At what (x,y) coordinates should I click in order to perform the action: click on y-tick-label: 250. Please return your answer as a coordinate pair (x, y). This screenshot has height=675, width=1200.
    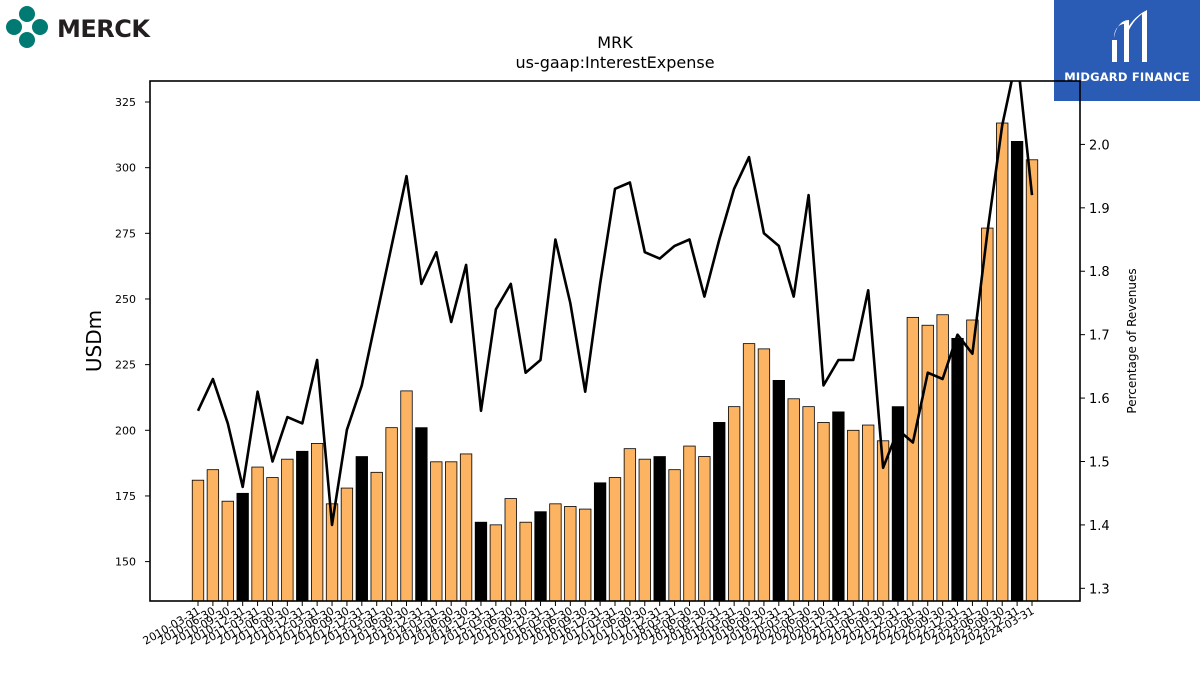
    Looking at the image, I should click on (125, 299).